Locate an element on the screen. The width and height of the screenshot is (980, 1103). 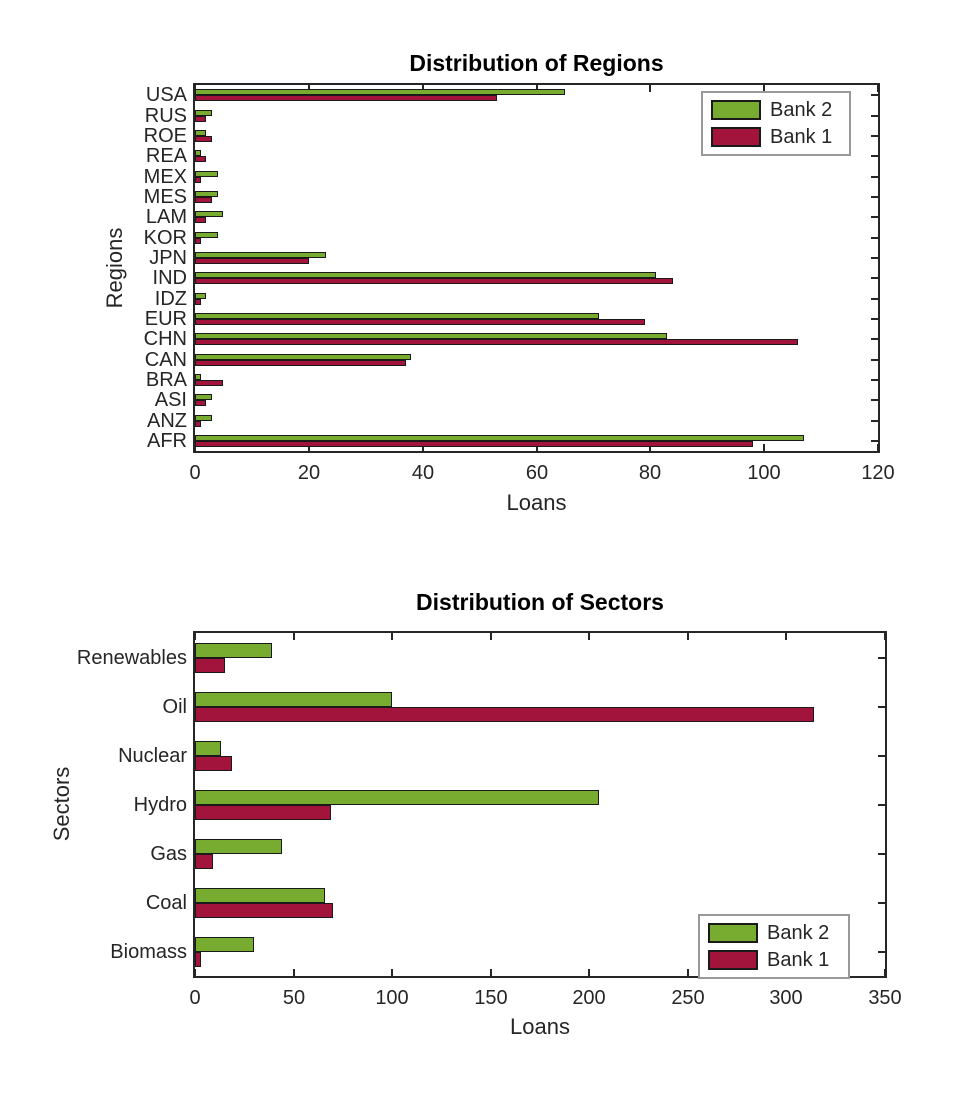
bar-bank-2-lam is located at coordinates (209, 214).